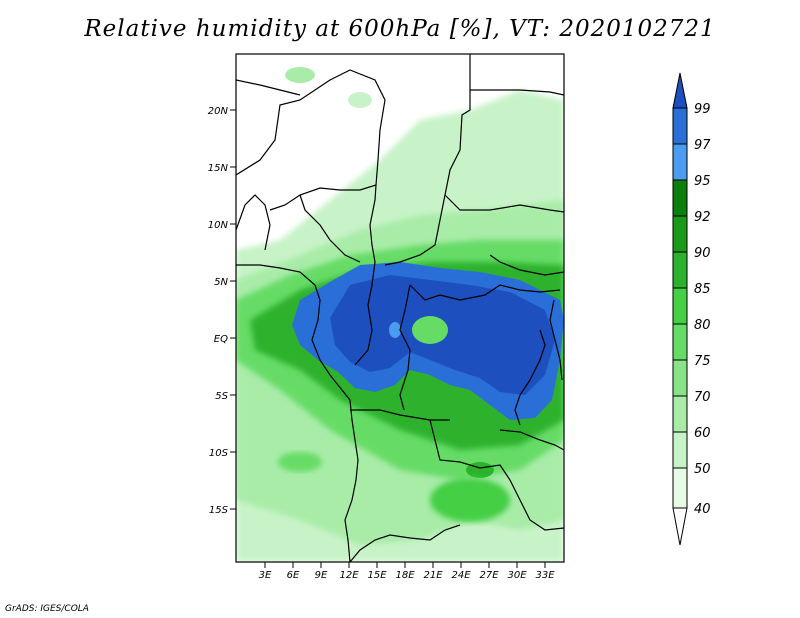 The image size is (800, 618). I want to click on lon-label-3e: 3E, so click(265, 575).